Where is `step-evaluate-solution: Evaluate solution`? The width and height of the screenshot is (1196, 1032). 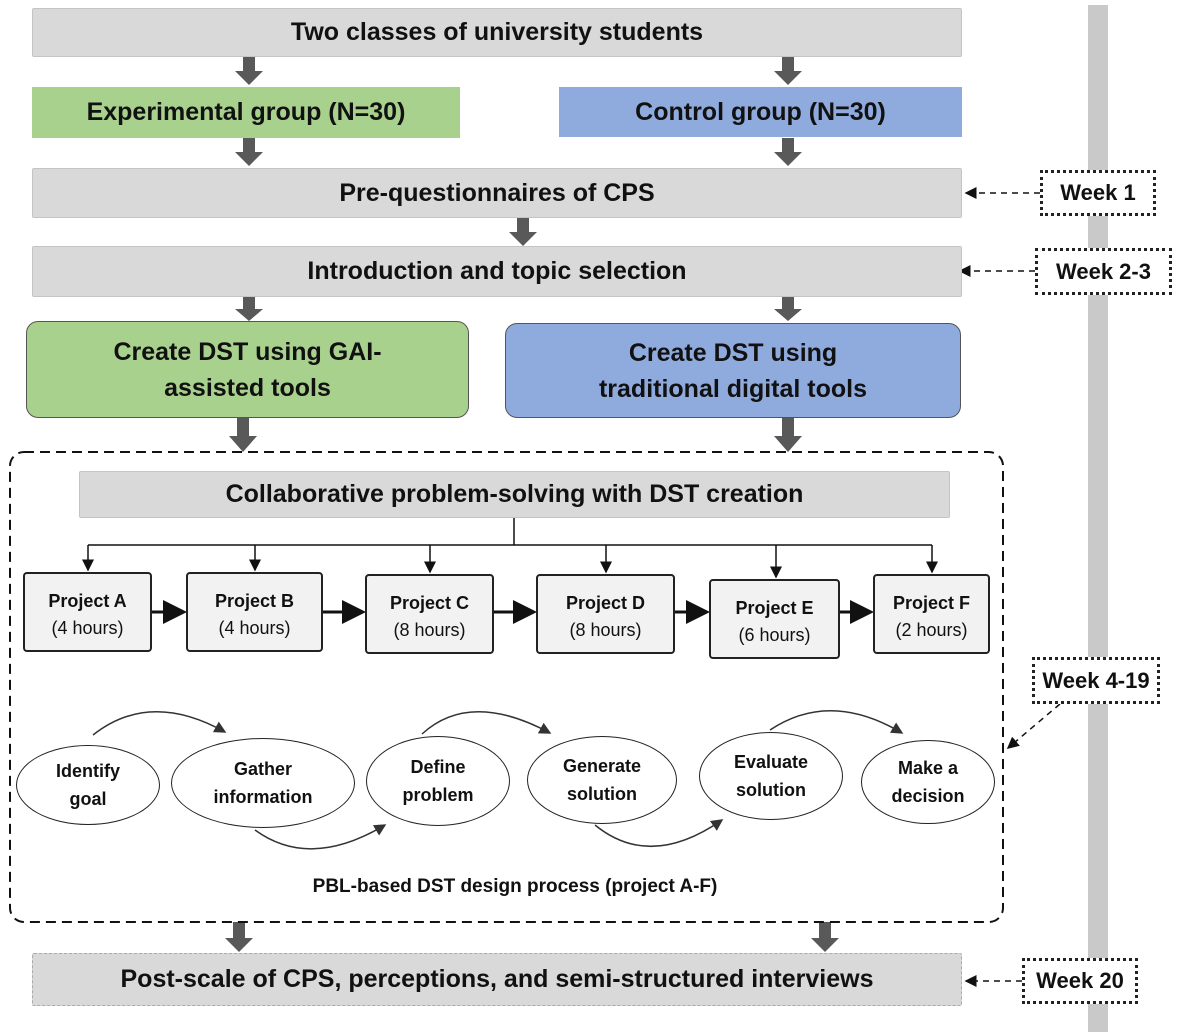
step-evaluate-solution: Evaluate solution is located at coordinates (771, 776).